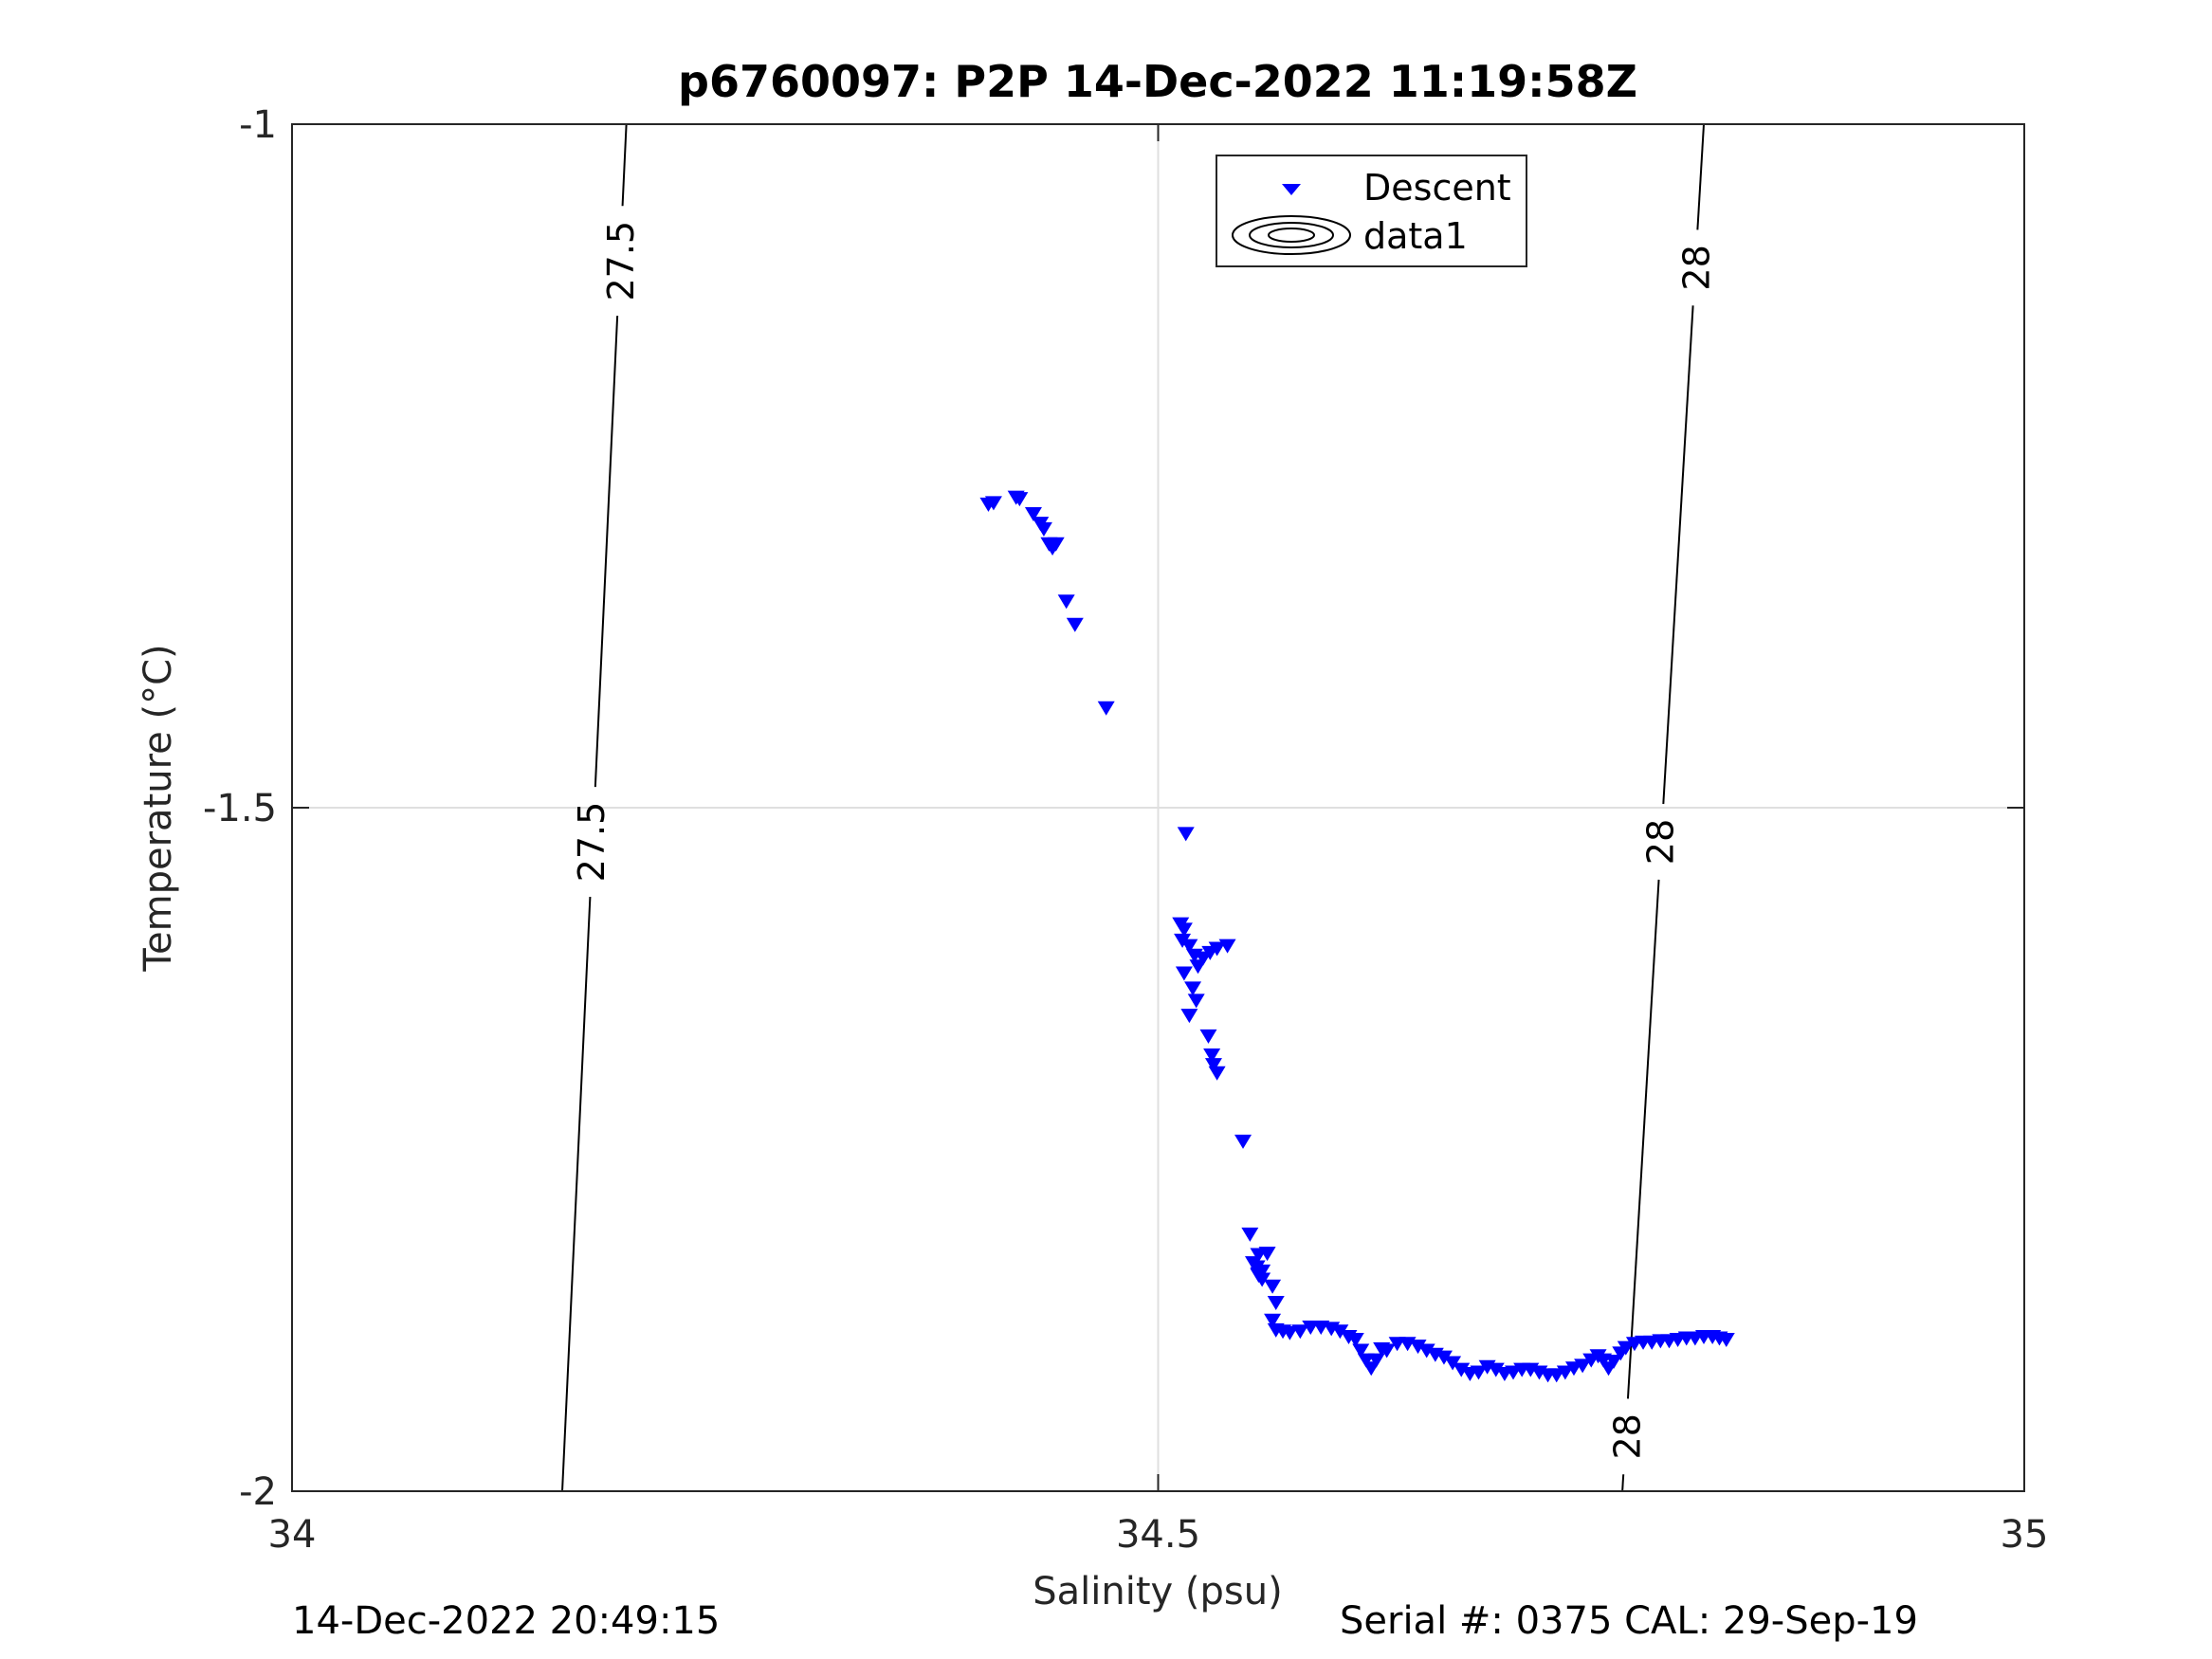 The height and width of the screenshot is (1659, 2212). Describe the element at coordinates (1629, 1621) in the screenshot. I see `footer-serial-calibration: Serial #: 0375 CAL: 29-Sep-19` at that location.